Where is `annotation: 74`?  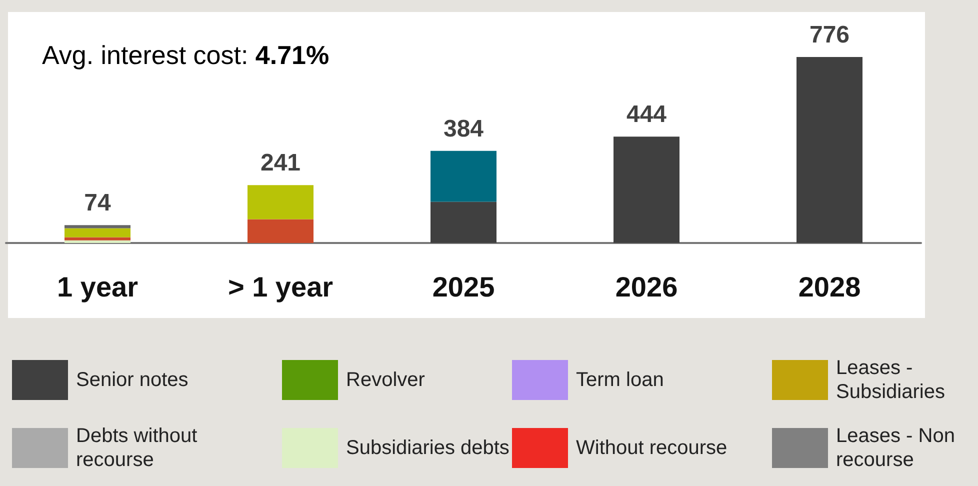 annotation: 74 is located at coordinates (98, 203).